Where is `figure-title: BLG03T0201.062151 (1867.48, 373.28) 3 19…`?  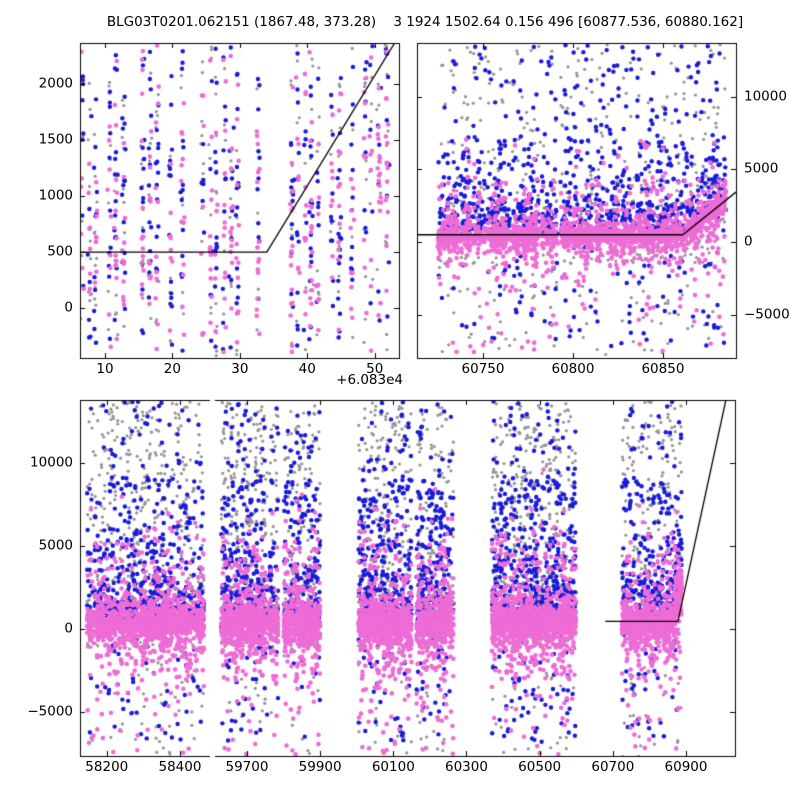 figure-title: BLG03T0201.062151 (1867.48, 373.28) 3 19… is located at coordinates (425, 22).